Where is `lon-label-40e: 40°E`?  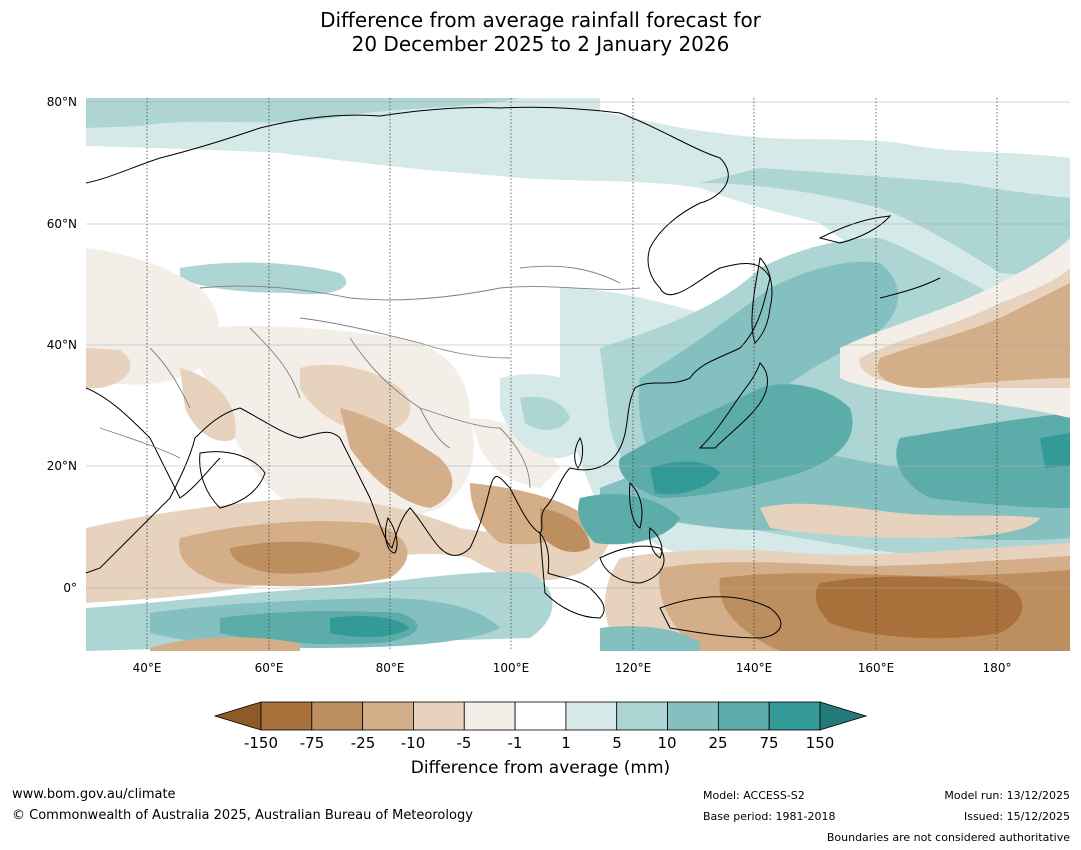
lon-label-40e: 40°E is located at coordinates (147, 668).